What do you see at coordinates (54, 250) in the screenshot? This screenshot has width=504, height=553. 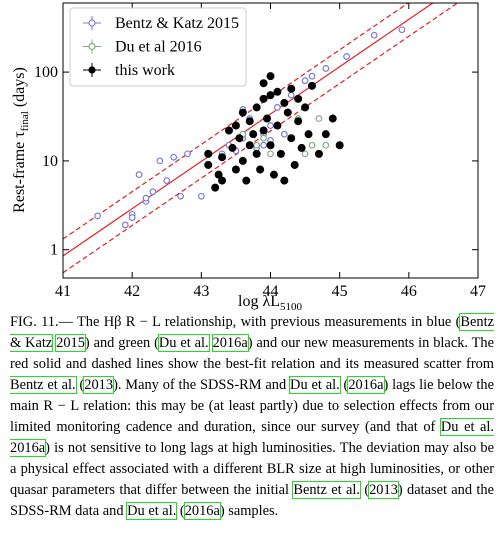 I see `y-tick-label: 1` at bounding box center [54, 250].